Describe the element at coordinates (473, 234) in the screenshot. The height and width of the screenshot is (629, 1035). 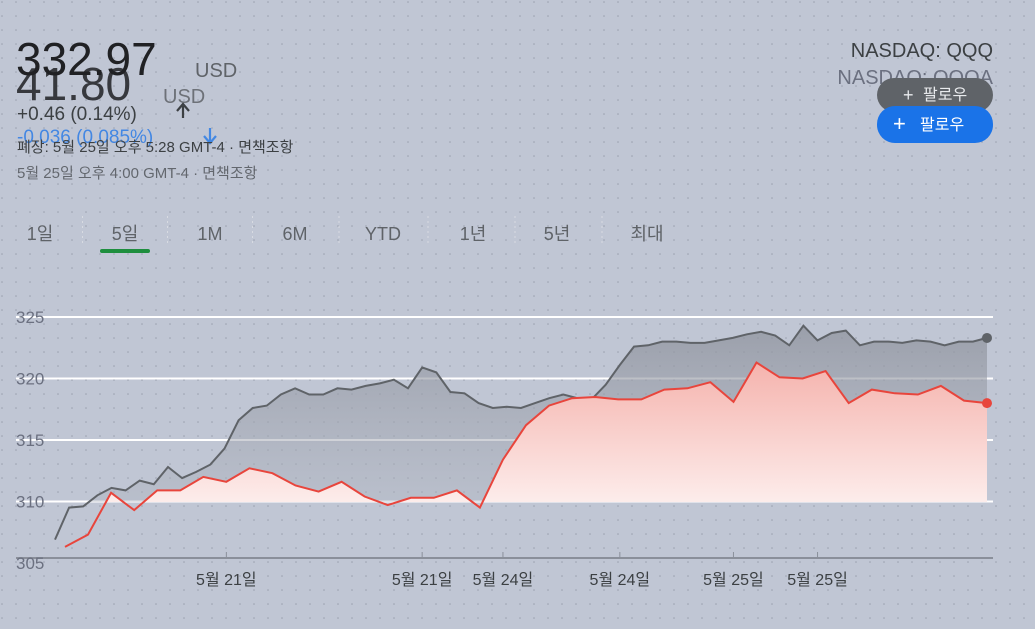
I see `tab: 1년` at that location.